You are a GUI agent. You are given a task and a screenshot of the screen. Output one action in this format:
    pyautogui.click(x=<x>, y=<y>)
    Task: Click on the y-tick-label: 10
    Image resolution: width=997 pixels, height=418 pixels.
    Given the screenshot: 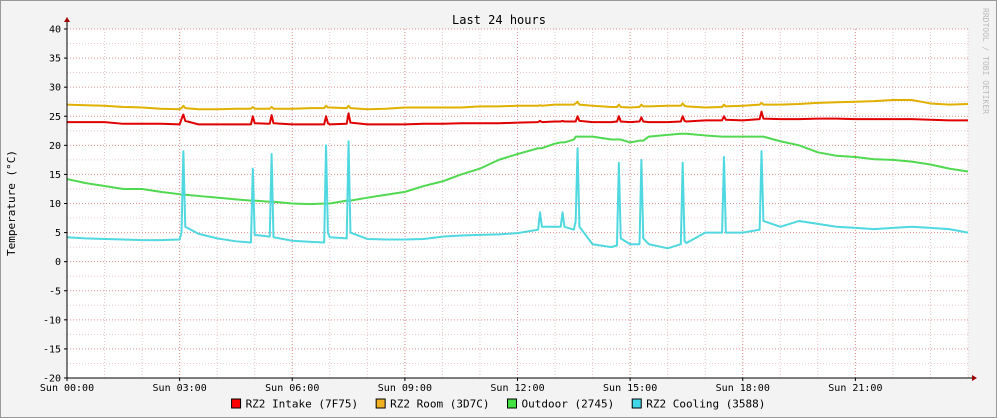 What is the action you would take?
    pyautogui.click(x=55, y=204)
    